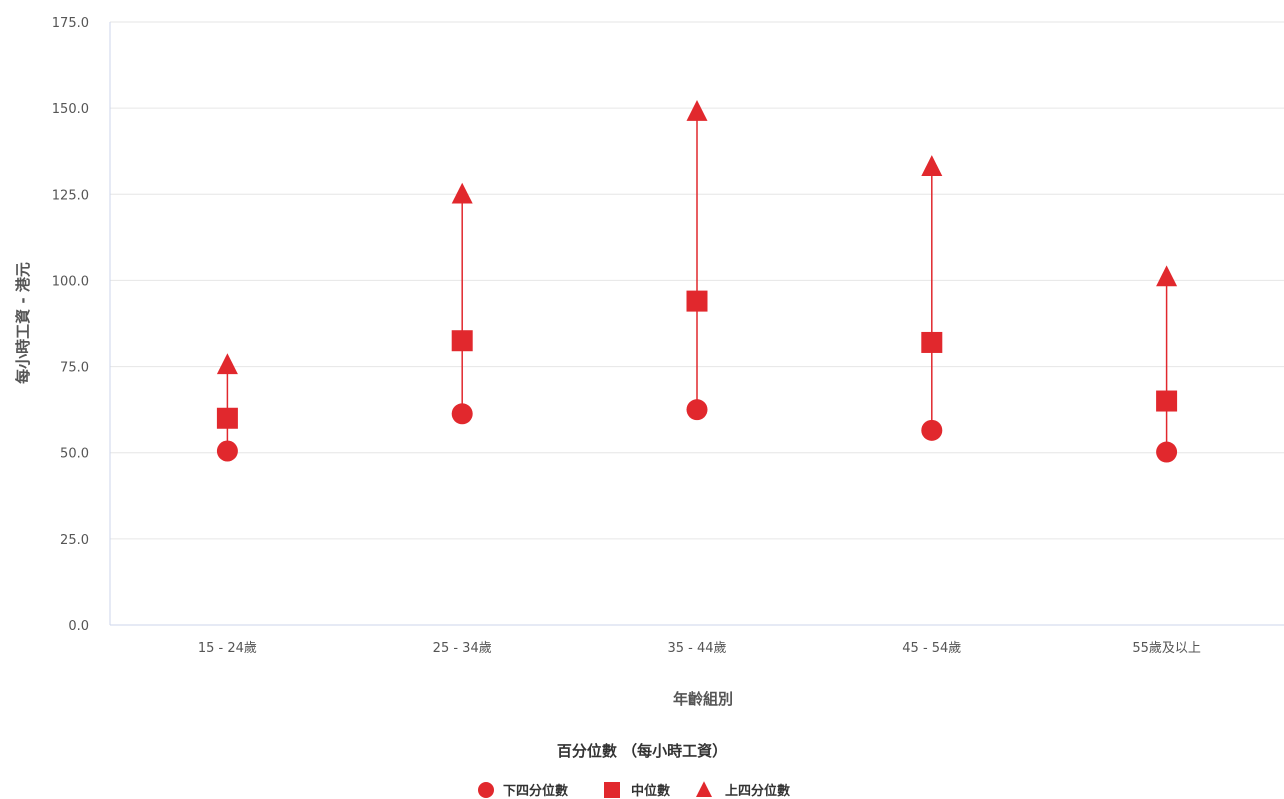 The image size is (1284, 799). I want to click on legend-marker-circle, so click(486, 790).